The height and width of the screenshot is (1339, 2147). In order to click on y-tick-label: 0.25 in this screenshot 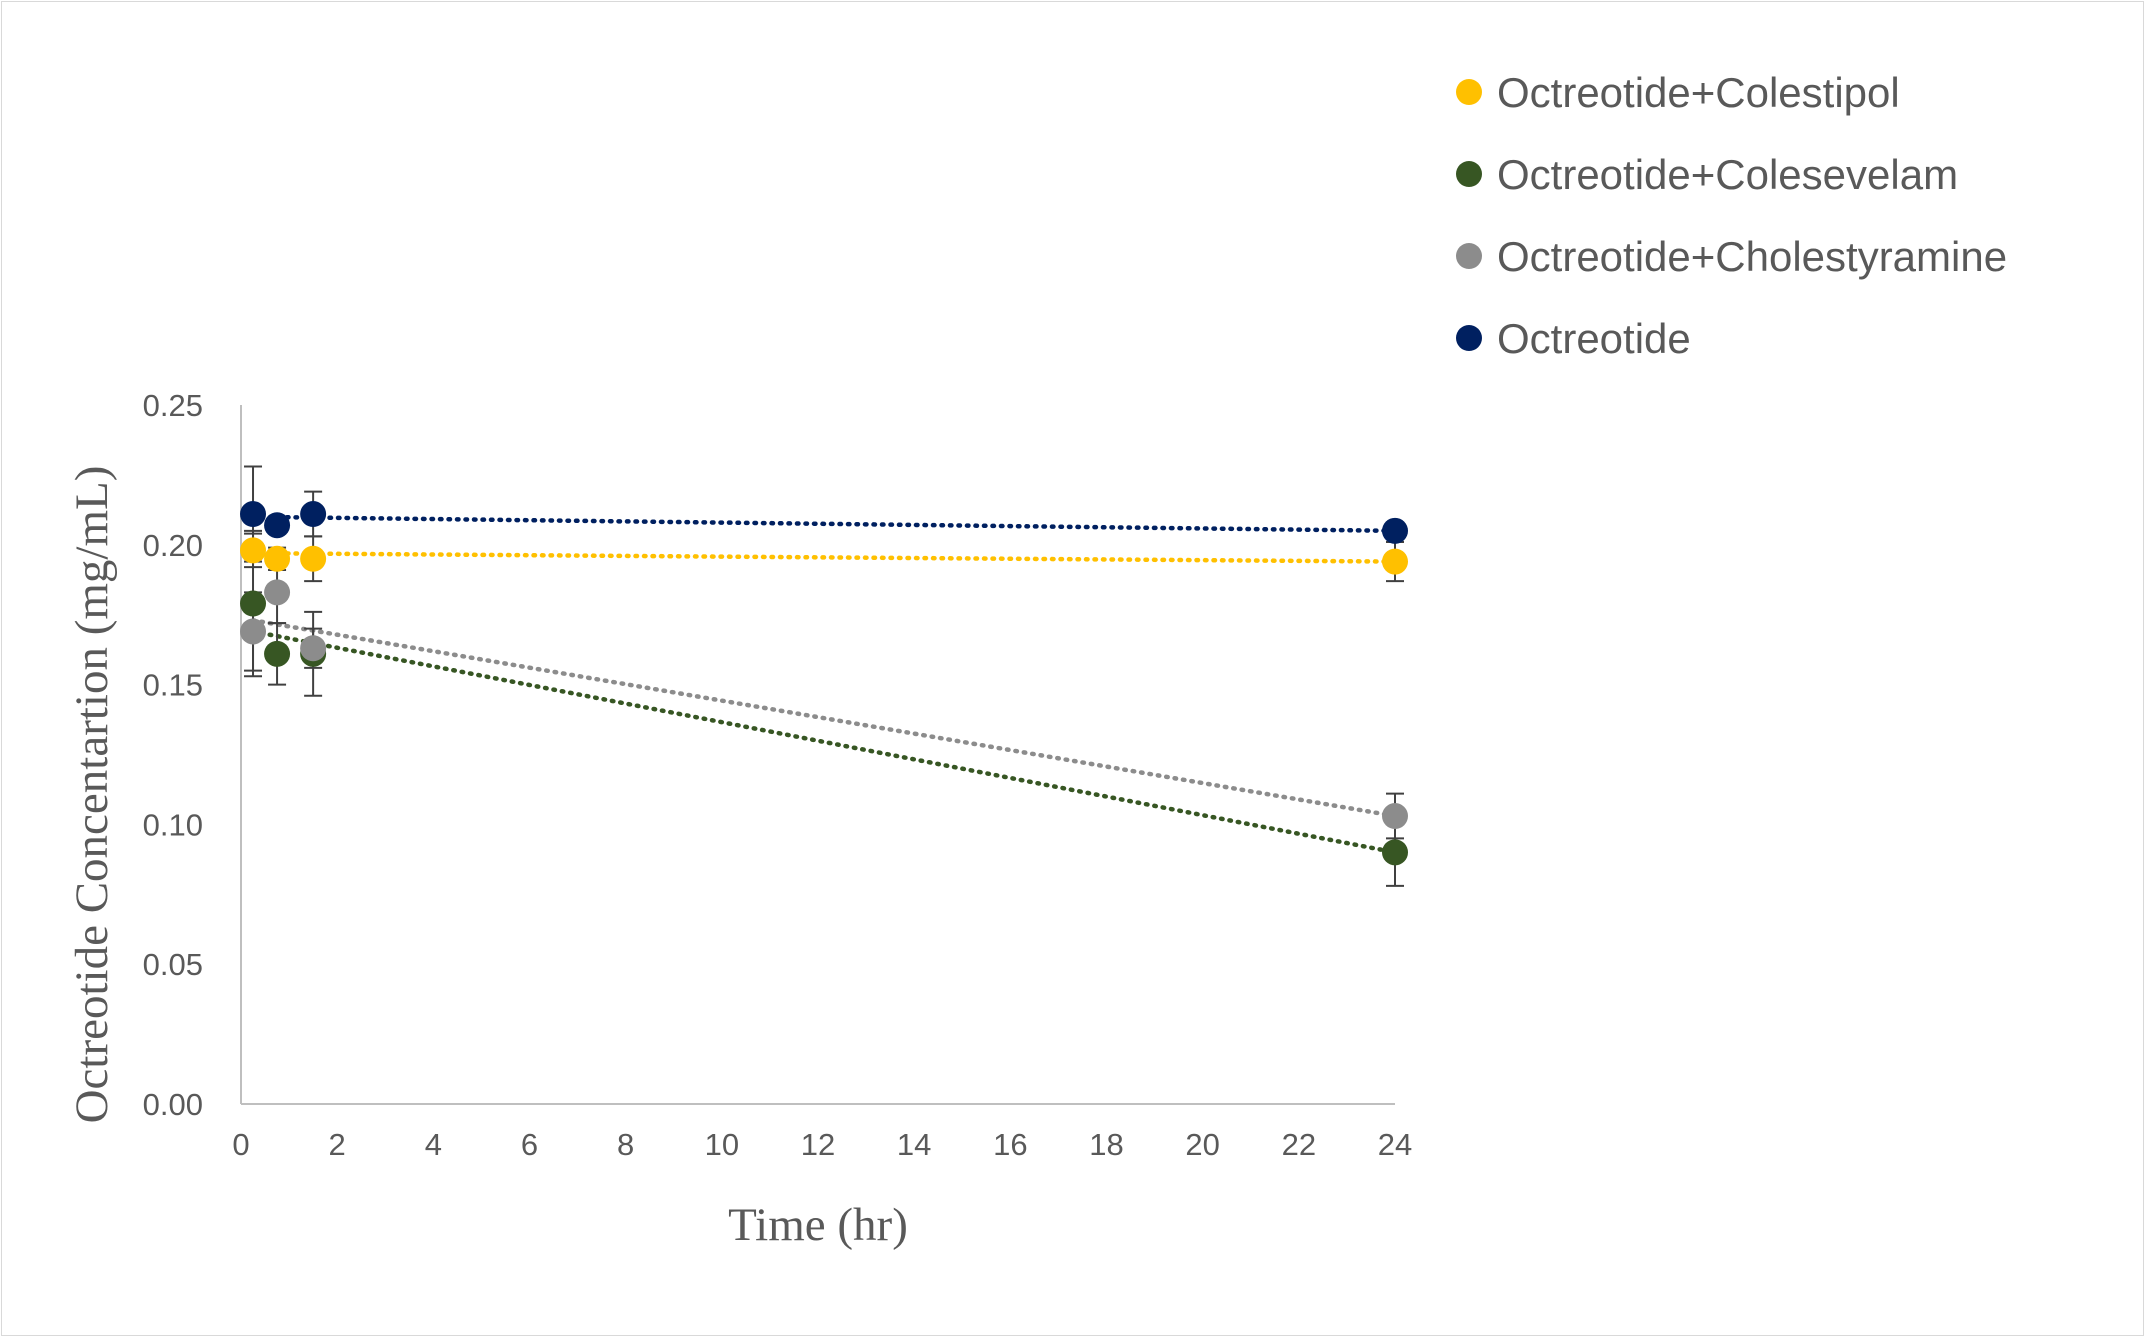, I will do `click(173, 405)`.